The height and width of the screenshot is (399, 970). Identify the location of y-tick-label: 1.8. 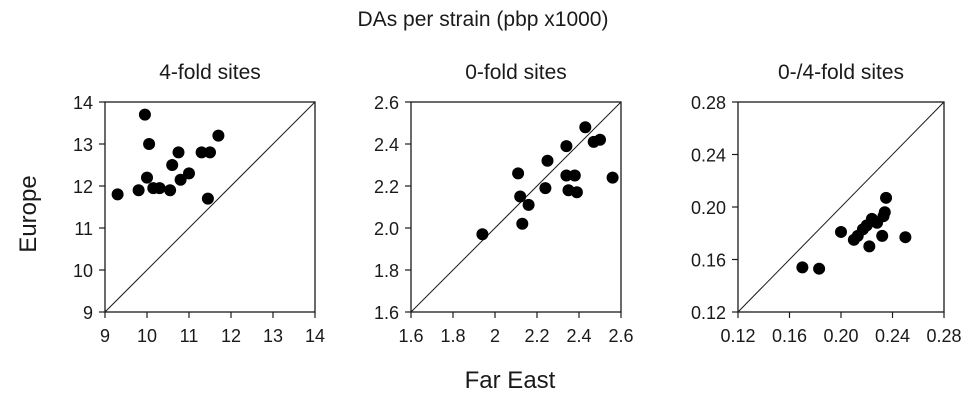
(386, 271).